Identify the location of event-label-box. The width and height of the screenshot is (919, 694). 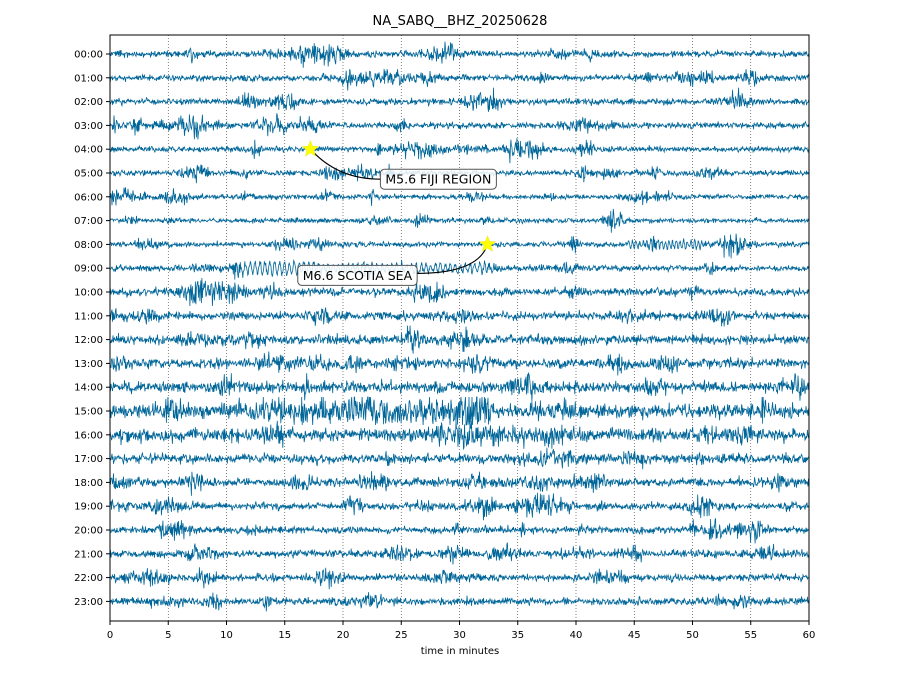
(357, 275).